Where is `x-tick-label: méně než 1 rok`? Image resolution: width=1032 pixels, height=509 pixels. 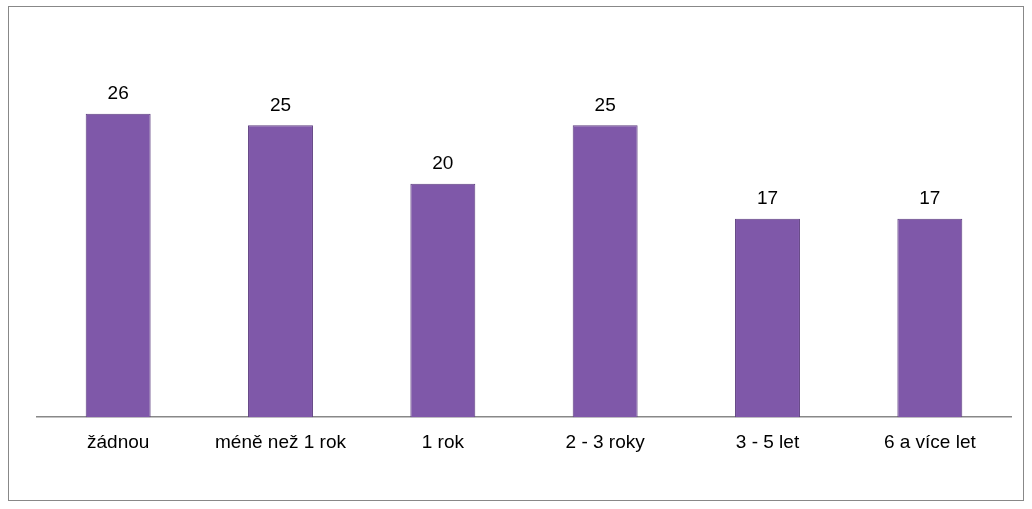
x-tick-label: méně než 1 rok is located at coordinates (281, 441).